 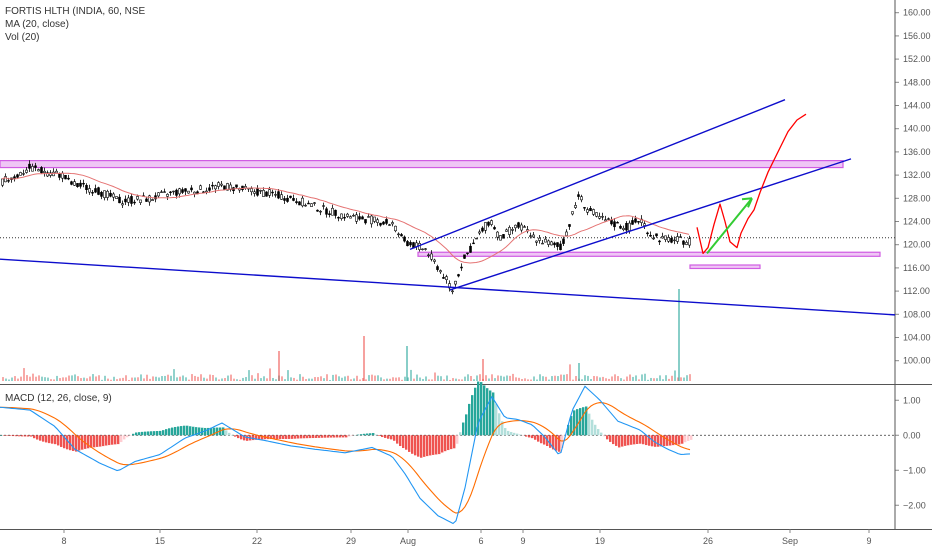 What do you see at coordinates (37, 24) in the screenshot?
I see `ma-legend: MA (20, close)` at bounding box center [37, 24].